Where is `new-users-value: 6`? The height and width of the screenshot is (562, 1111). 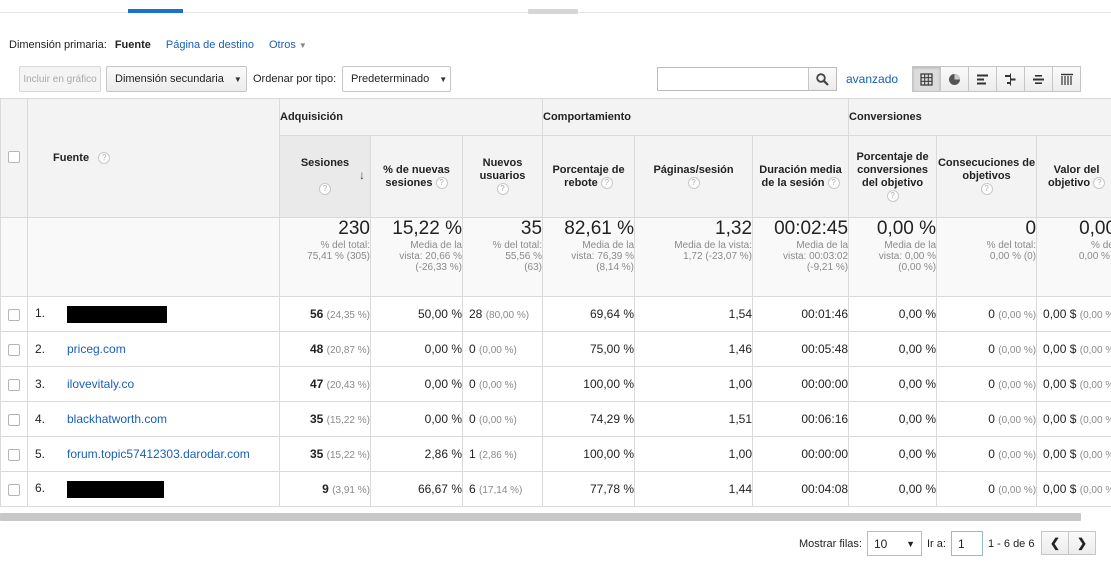
new-users-value: 6 is located at coordinates (472, 489).